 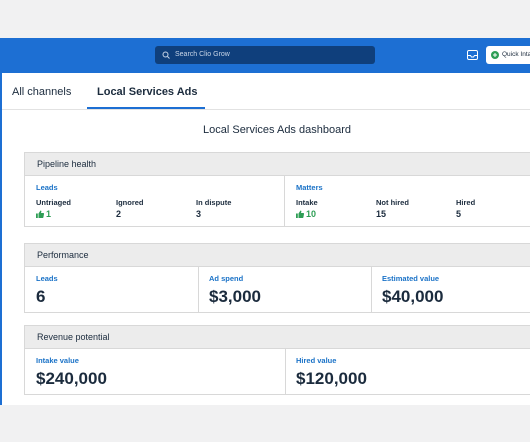 I want to click on value: 5, so click(x=459, y=214).